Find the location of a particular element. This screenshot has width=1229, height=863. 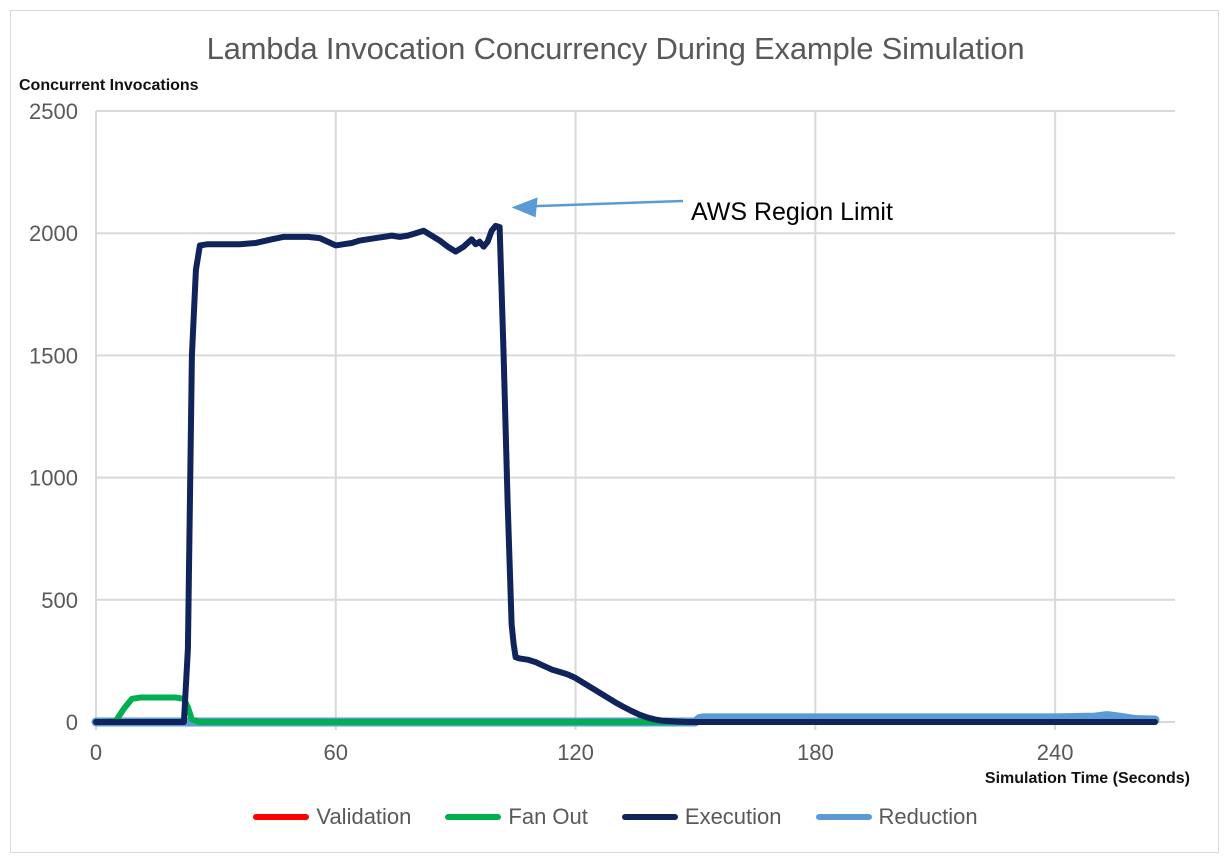

legend-item-validation: Validation is located at coordinates (332, 817).